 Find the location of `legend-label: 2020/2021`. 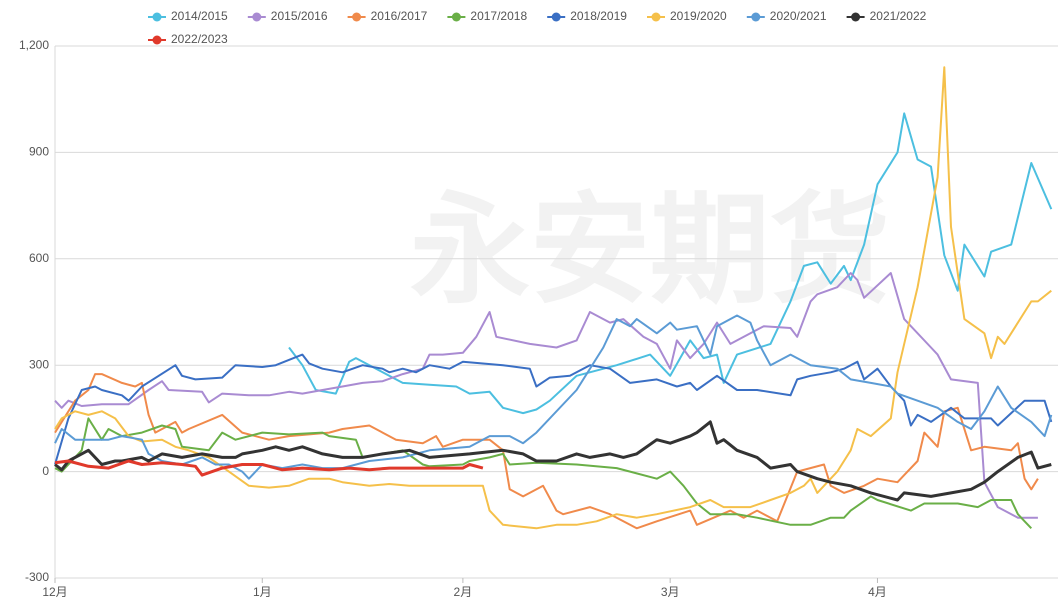

legend-label: 2020/2021 is located at coordinates (798, 16).